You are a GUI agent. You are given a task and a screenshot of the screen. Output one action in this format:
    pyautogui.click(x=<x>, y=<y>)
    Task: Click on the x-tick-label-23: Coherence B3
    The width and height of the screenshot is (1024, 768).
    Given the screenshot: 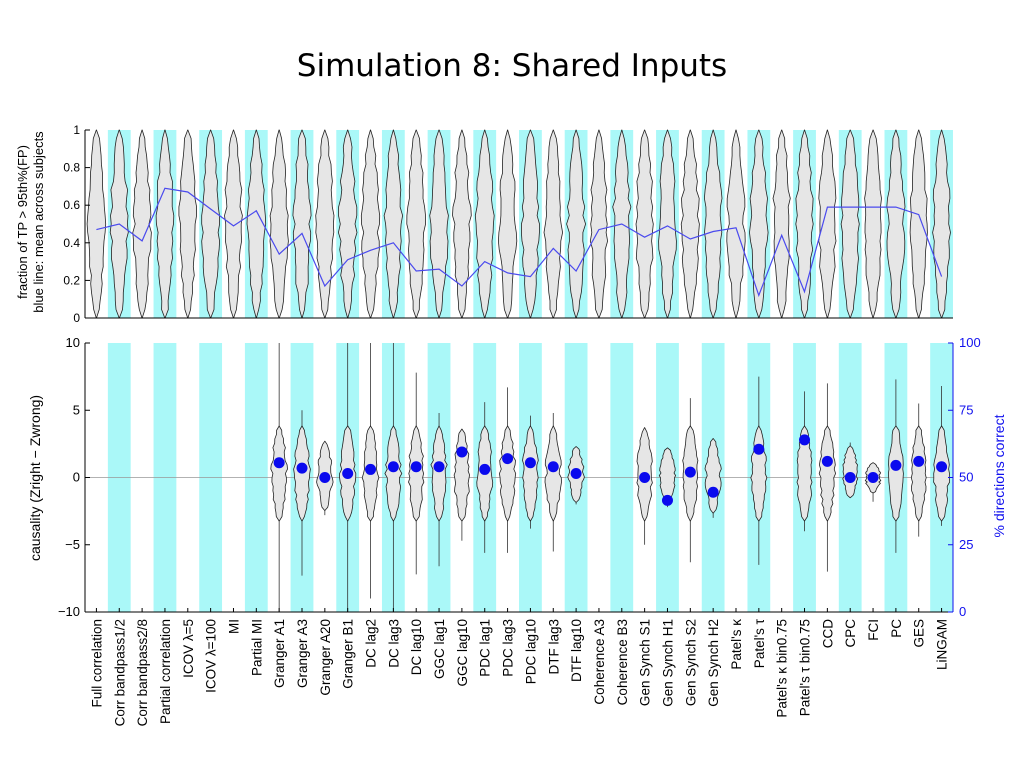 What is the action you would take?
    pyautogui.click(x=622, y=662)
    